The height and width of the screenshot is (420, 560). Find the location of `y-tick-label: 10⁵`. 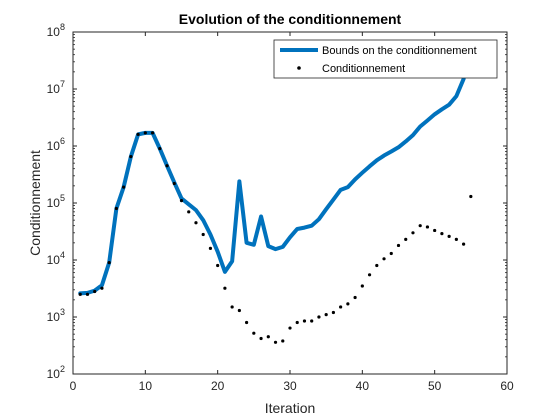

y-tick-label: 10⁵ is located at coordinates (56, 201).